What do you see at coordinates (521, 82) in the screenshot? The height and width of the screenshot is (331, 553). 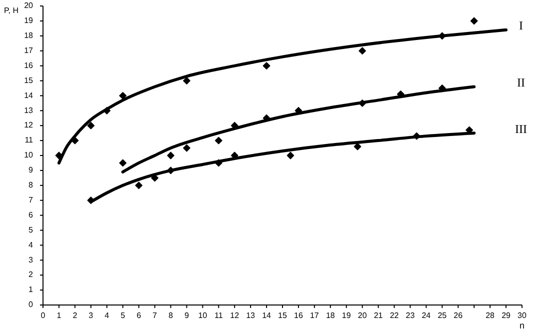 I see `text: II` at bounding box center [521, 82].